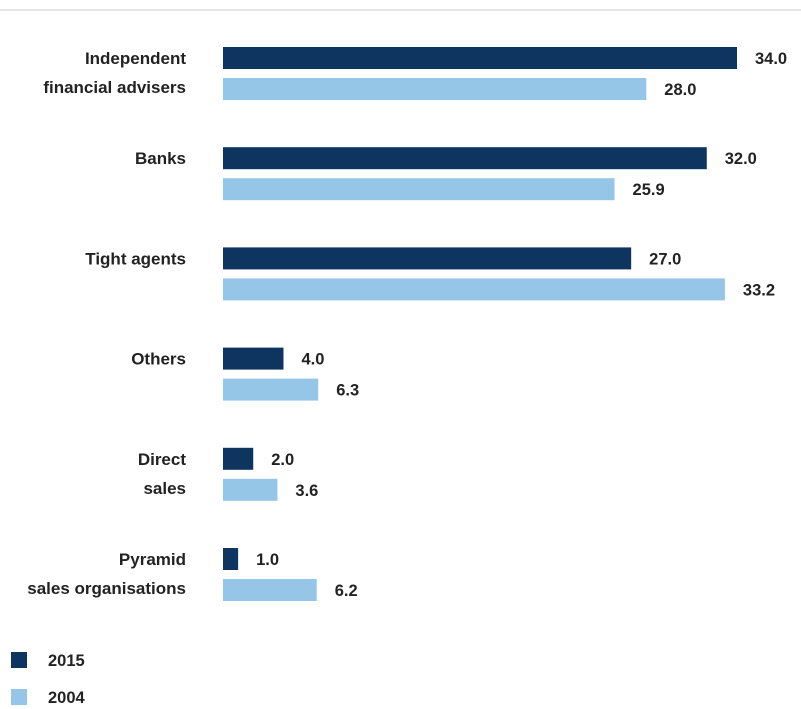  I want to click on legend: 2015 2004, so click(48, 679).